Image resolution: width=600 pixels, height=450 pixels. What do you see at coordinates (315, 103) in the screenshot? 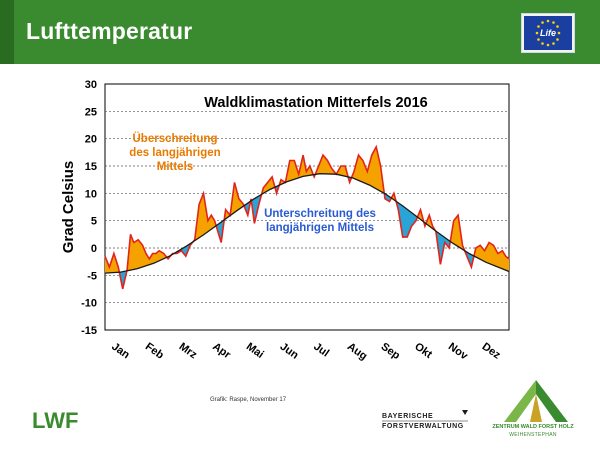
I see `chart-title: Waldklimastation Mitterfels 2016` at bounding box center [315, 103].